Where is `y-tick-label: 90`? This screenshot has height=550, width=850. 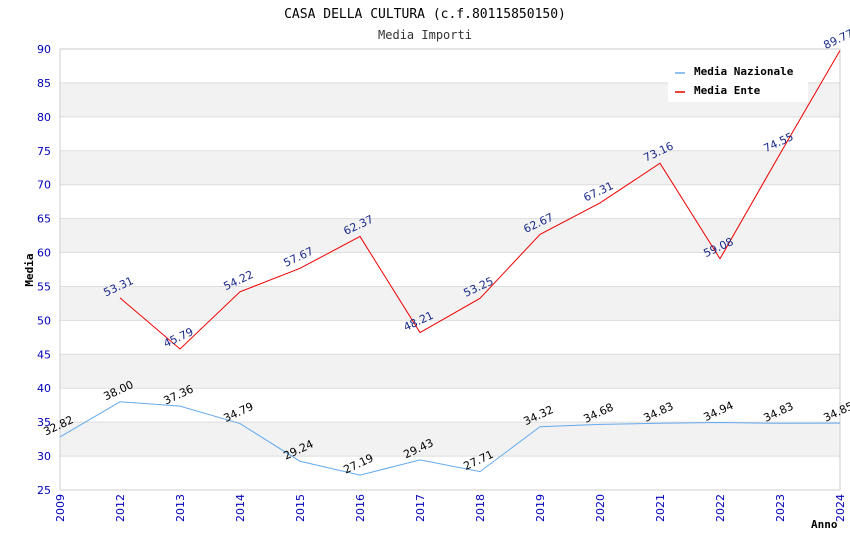 y-tick-label: 90 is located at coordinates (44, 49).